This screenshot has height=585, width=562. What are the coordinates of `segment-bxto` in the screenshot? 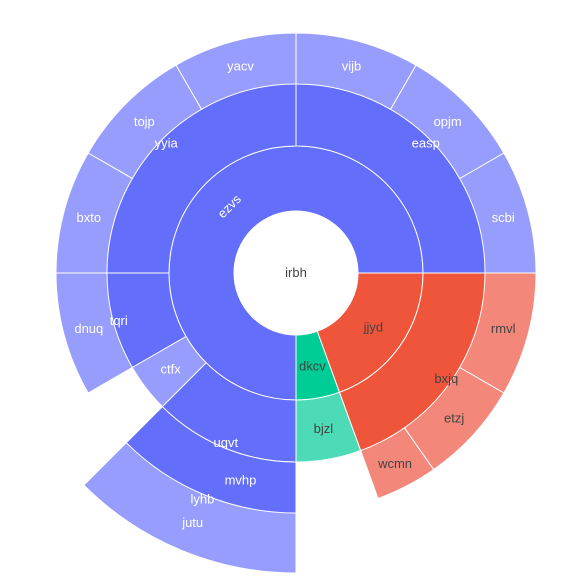 It's located at (94, 213).